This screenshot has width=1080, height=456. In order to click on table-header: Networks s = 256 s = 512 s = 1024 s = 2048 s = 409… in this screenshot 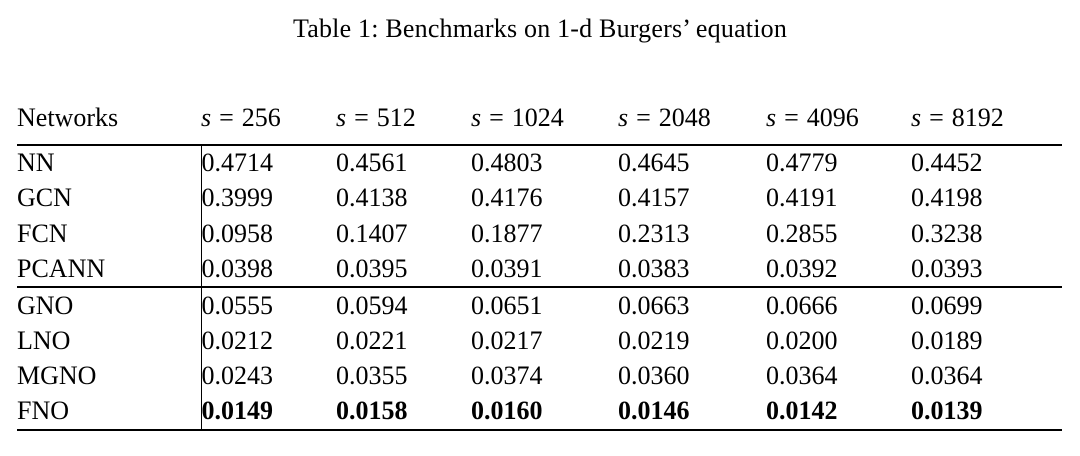, I will do `click(539, 119)`.